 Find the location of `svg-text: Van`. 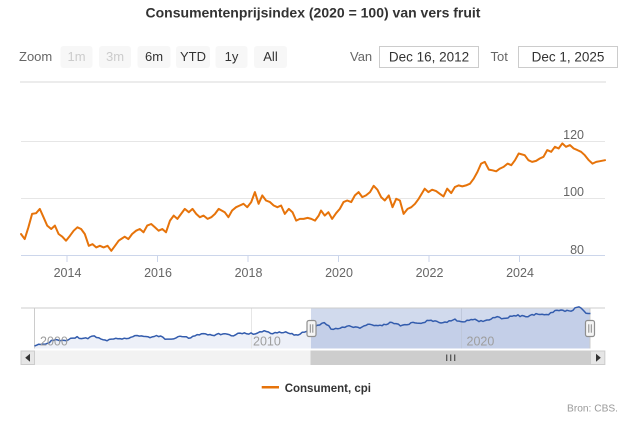

svg-text: Van is located at coordinates (361, 56).